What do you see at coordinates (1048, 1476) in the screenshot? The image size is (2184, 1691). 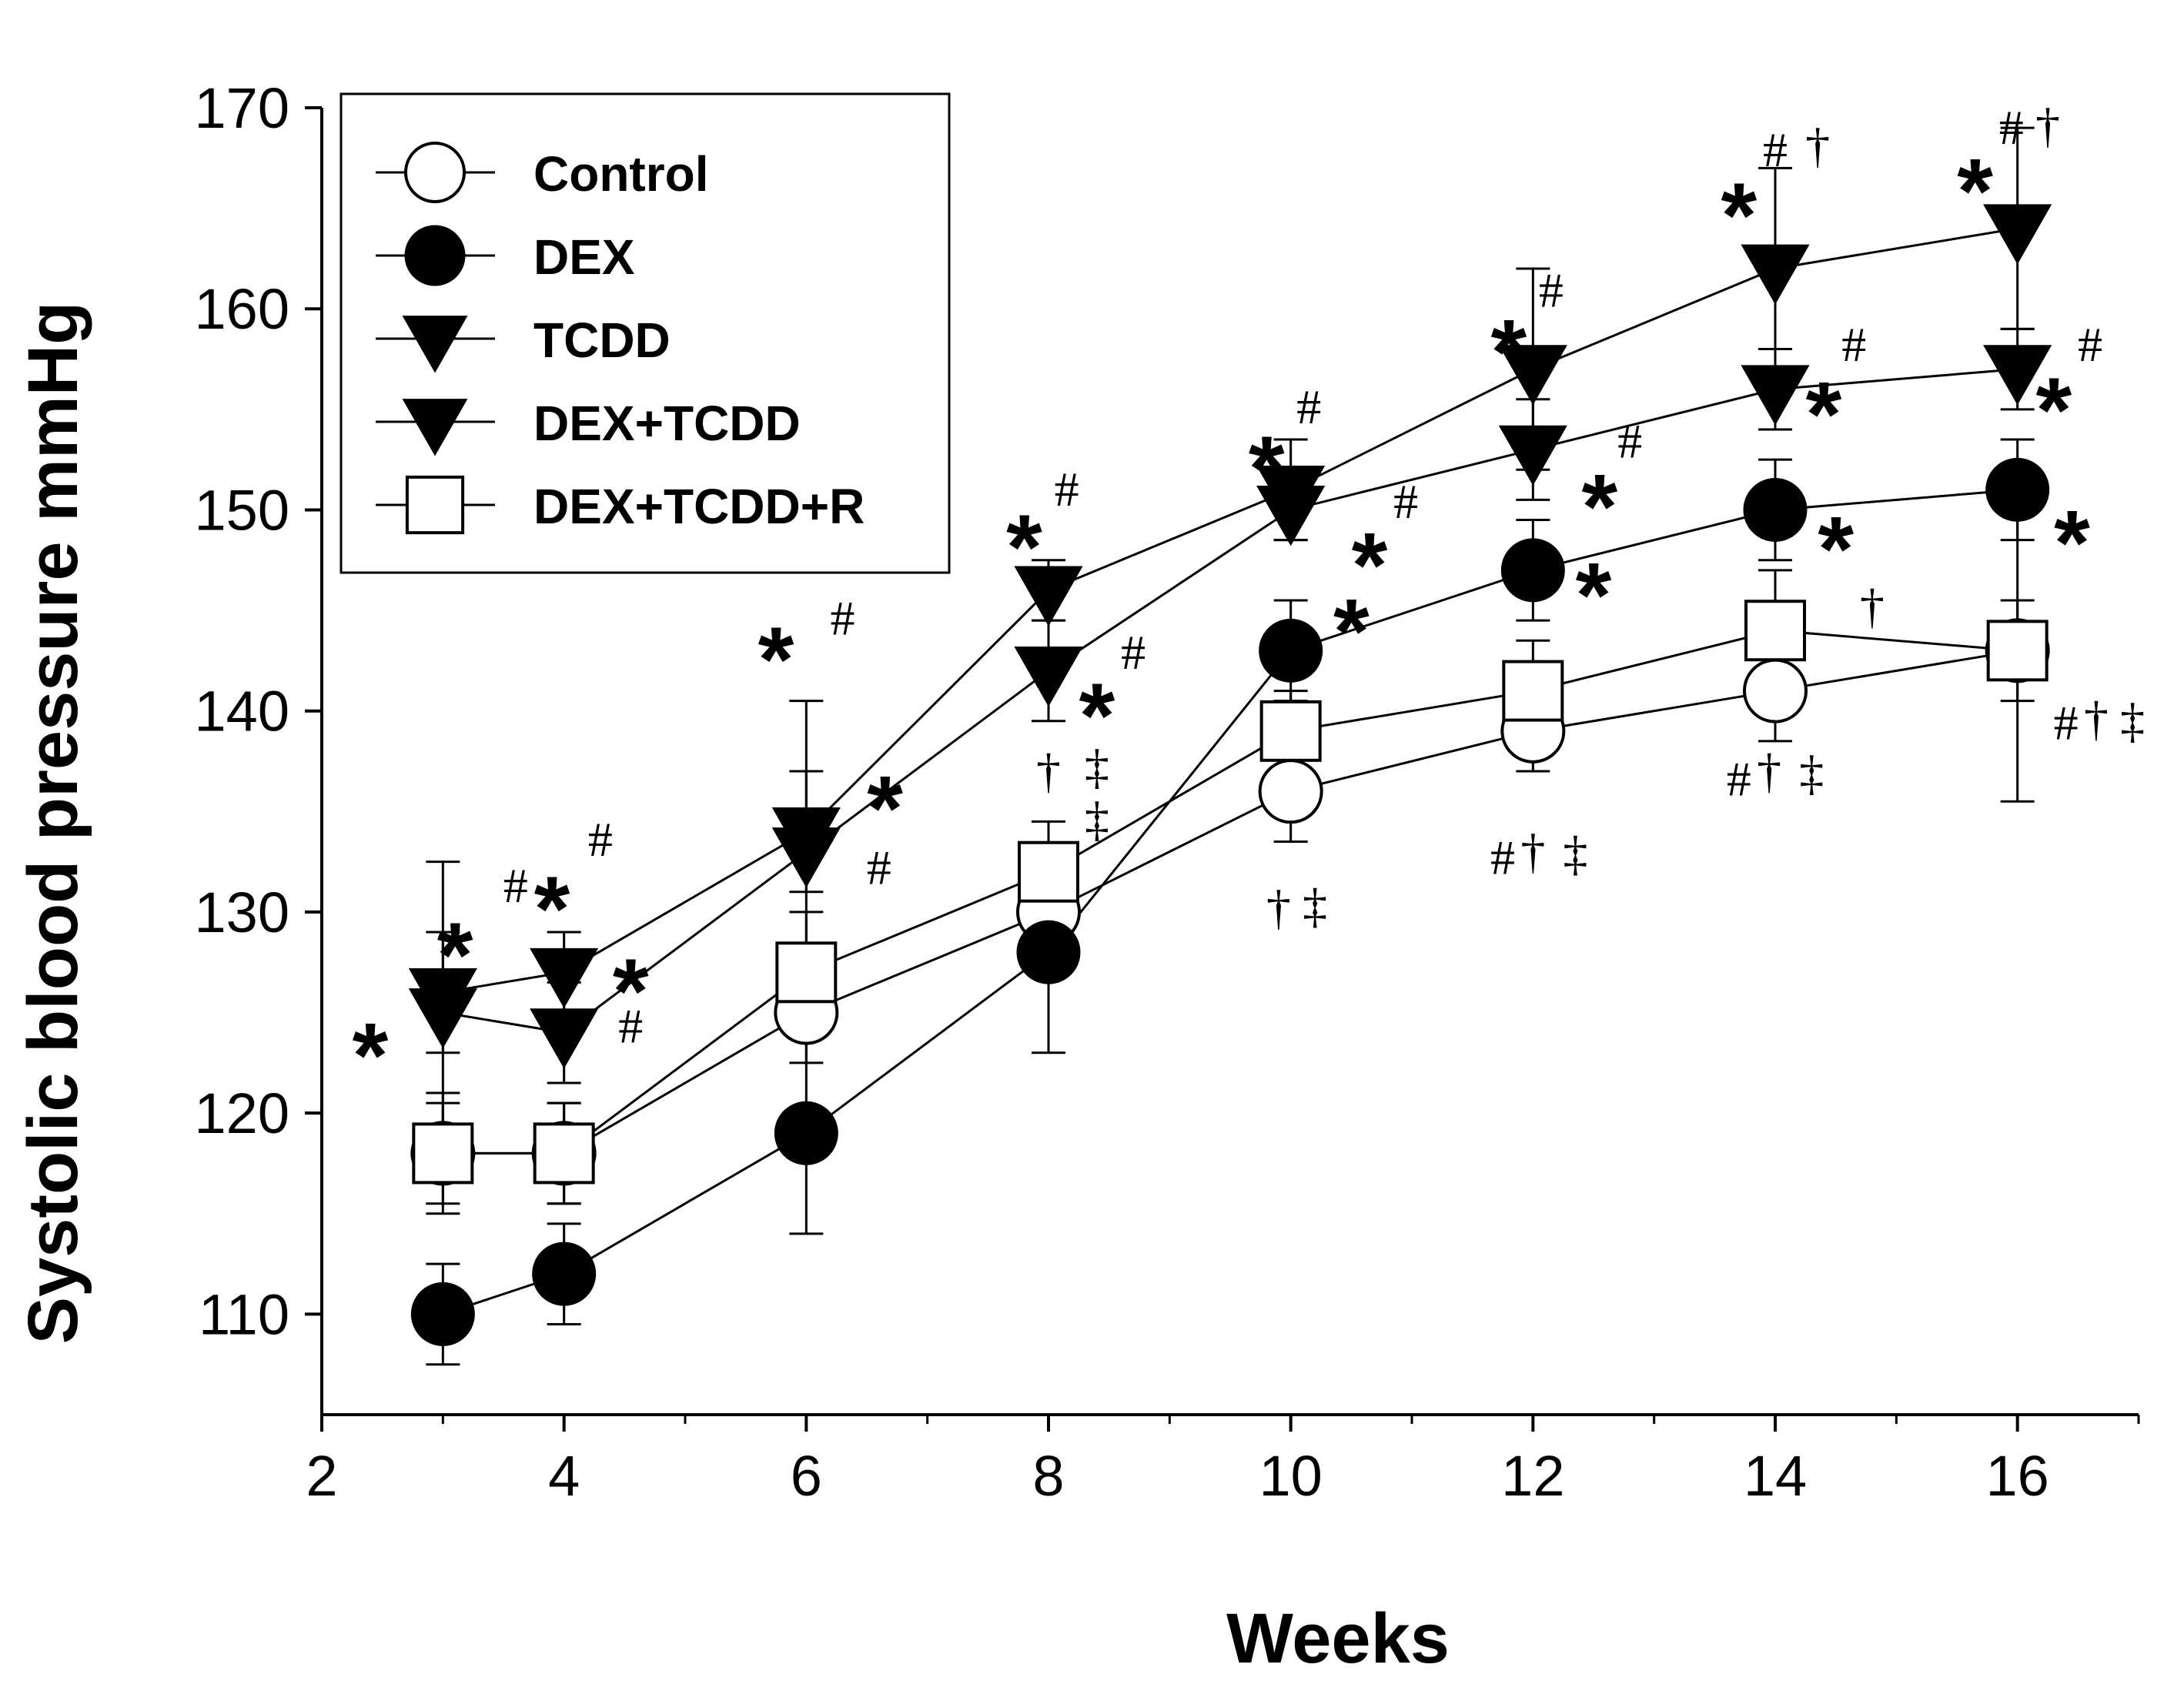 I see `x-tick-label-8: 8` at bounding box center [1048, 1476].